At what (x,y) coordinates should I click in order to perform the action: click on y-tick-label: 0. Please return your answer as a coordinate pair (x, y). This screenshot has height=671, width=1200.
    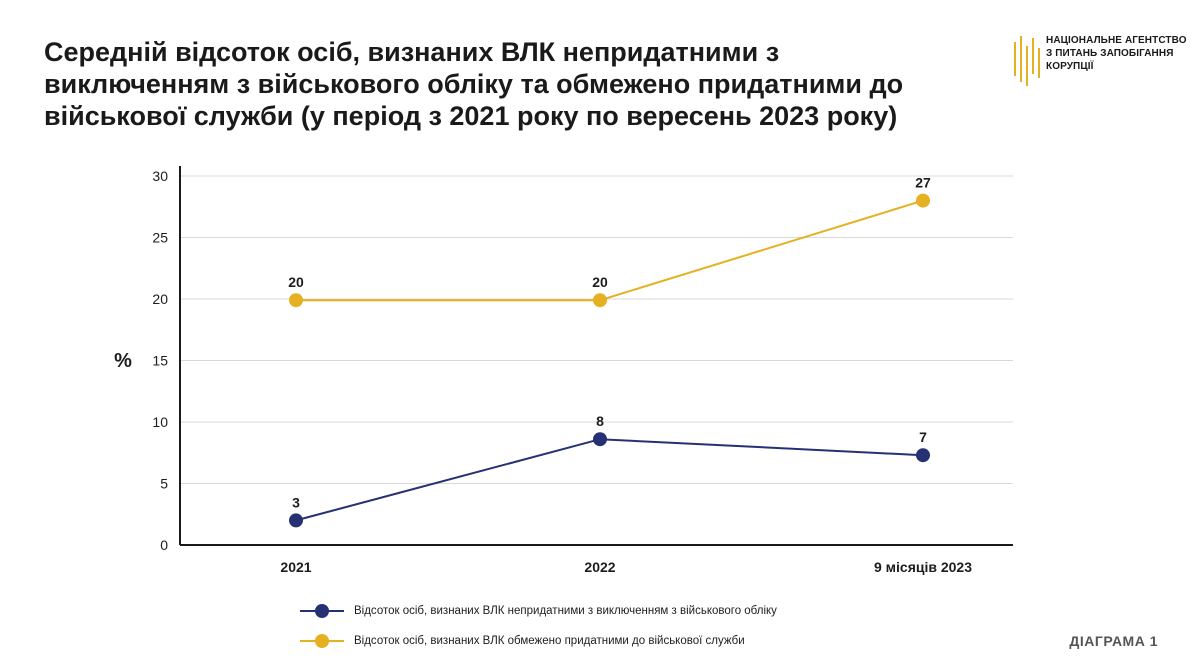
    Looking at the image, I should click on (164, 545).